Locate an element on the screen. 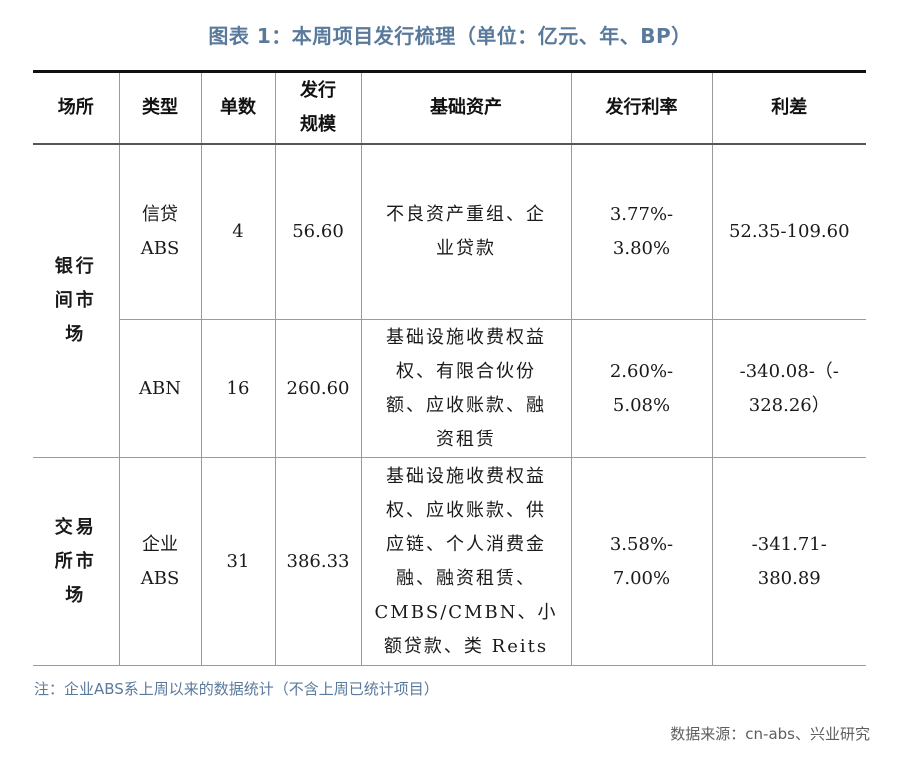 This screenshot has height=770, width=900. chart-title: 图表 1：本周项目发行梳理（单位：亿元、年、BP） is located at coordinates (450, 36).